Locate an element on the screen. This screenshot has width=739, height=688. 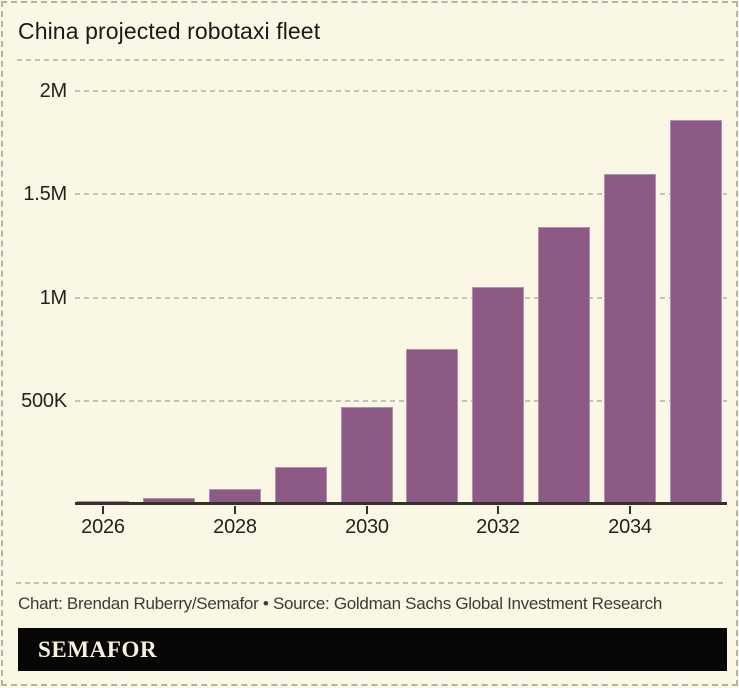
x-tick-2032 is located at coordinates (498, 510).